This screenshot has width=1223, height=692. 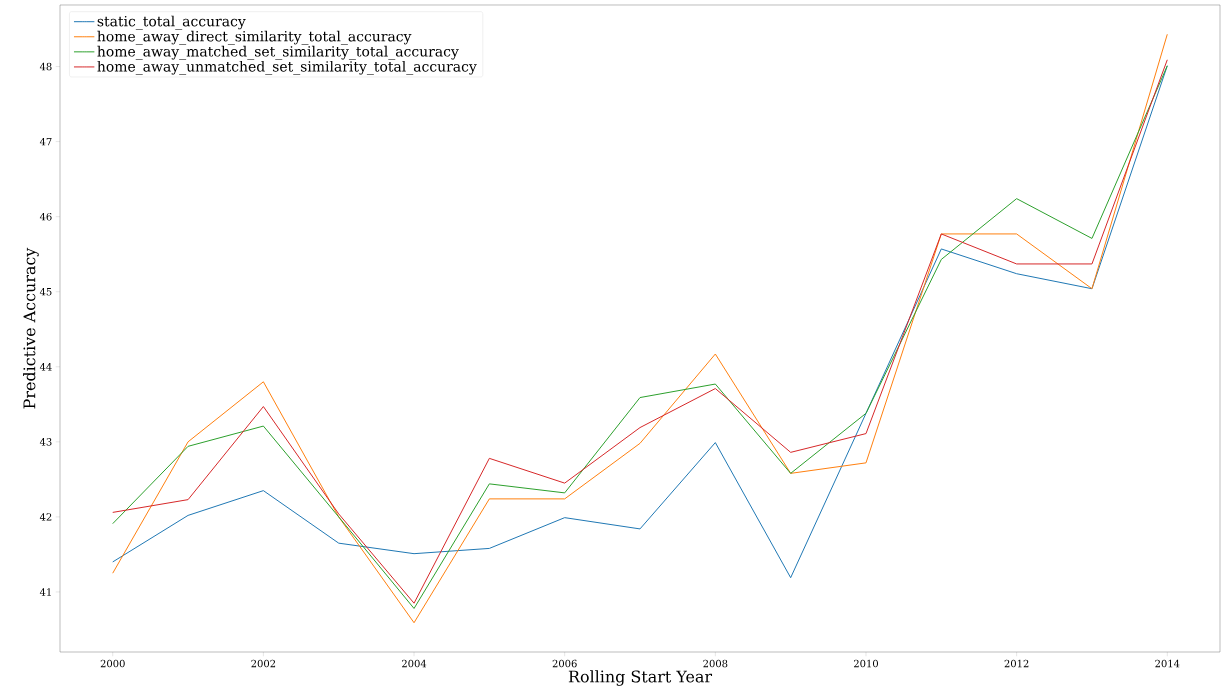 What do you see at coordinates (45, 517) in the screenshot?
I see `y-tick-label: 42` at bounding box center [45, 517].